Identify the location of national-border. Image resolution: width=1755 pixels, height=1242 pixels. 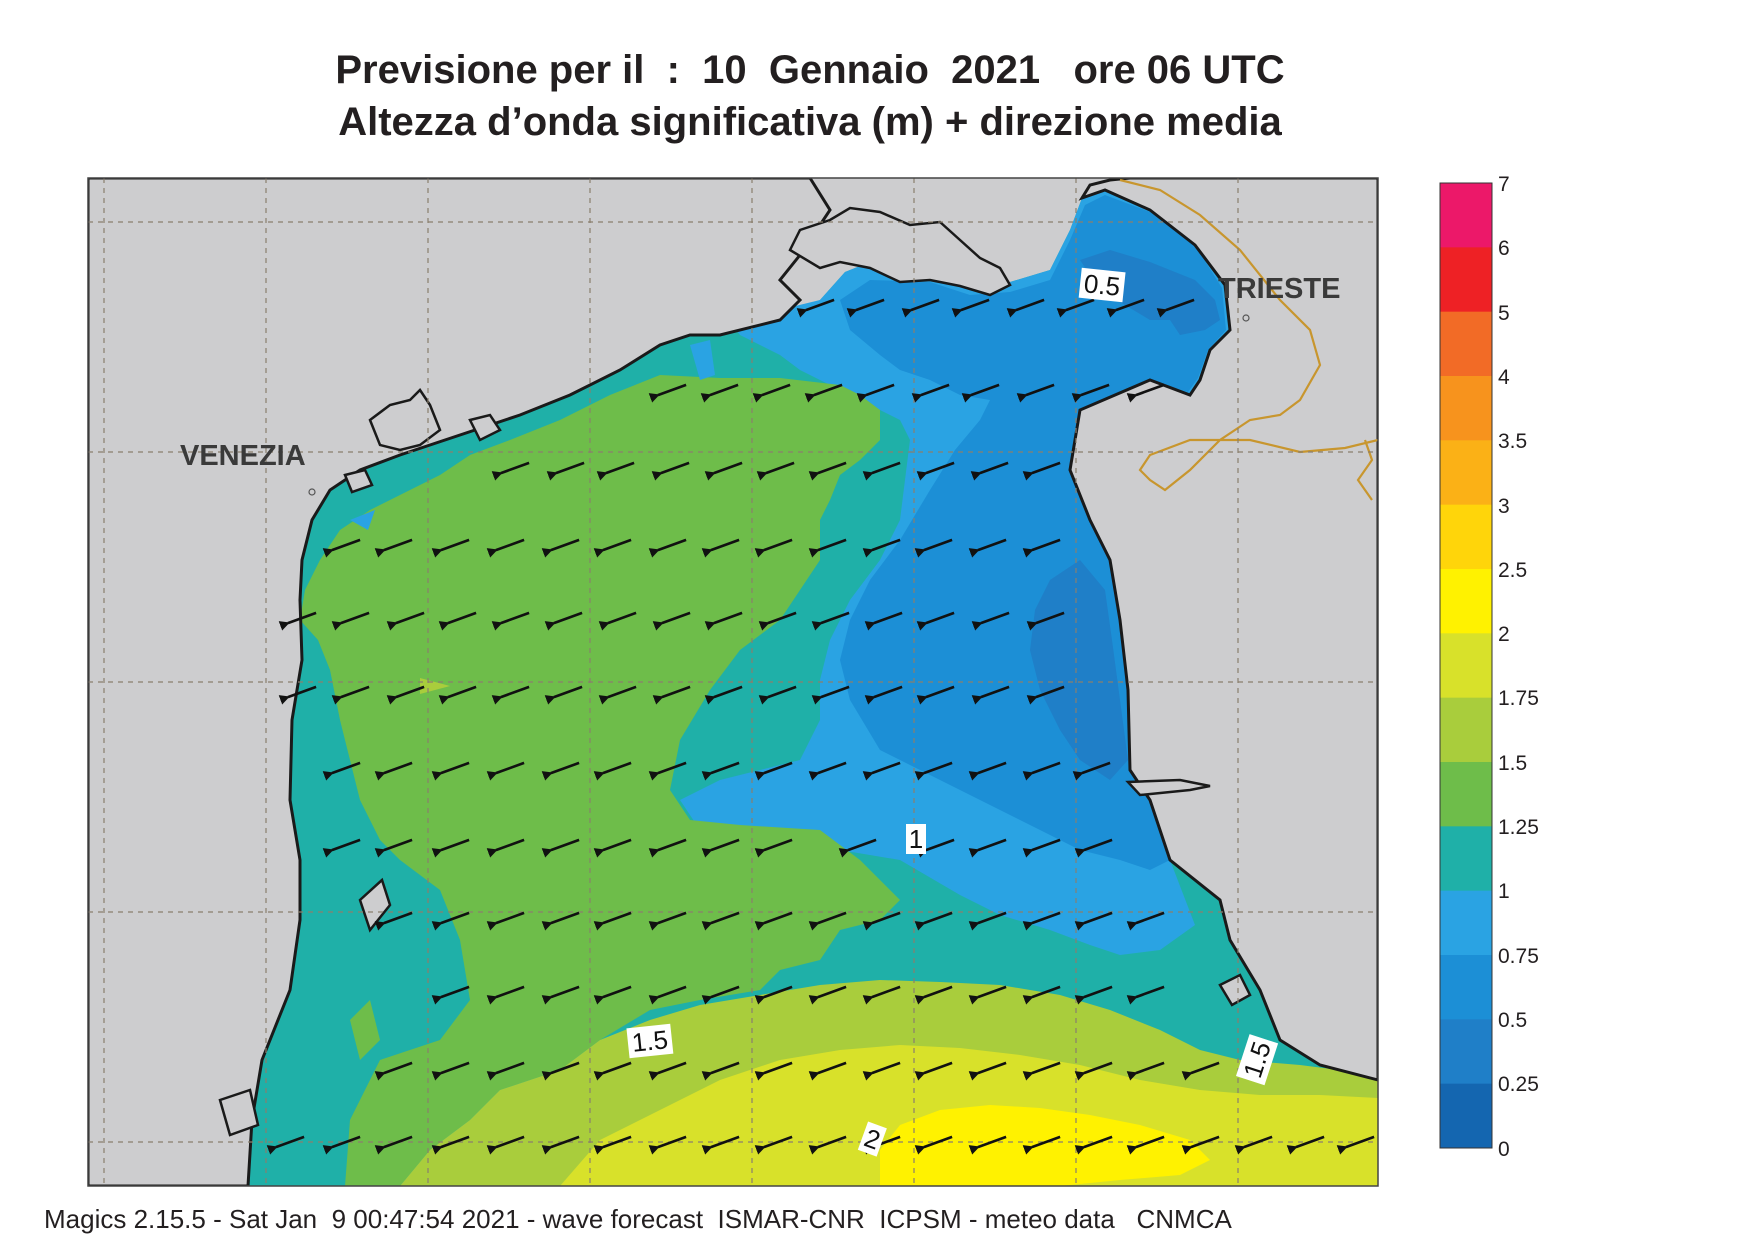
(1365, 470).